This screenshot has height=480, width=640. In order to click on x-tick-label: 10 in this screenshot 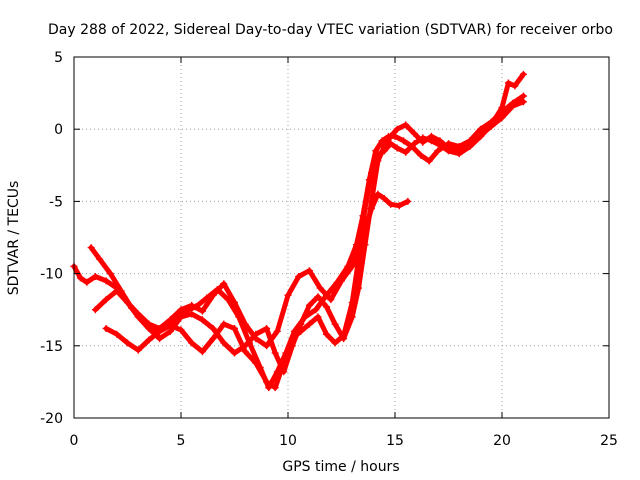, I will do `click(288, 441)`.